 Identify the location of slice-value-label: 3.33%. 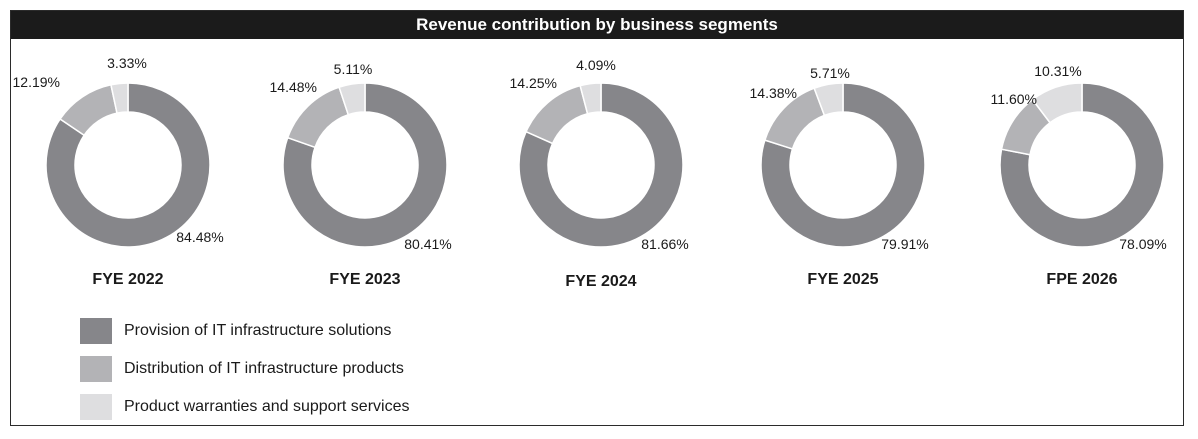
(127, 63).